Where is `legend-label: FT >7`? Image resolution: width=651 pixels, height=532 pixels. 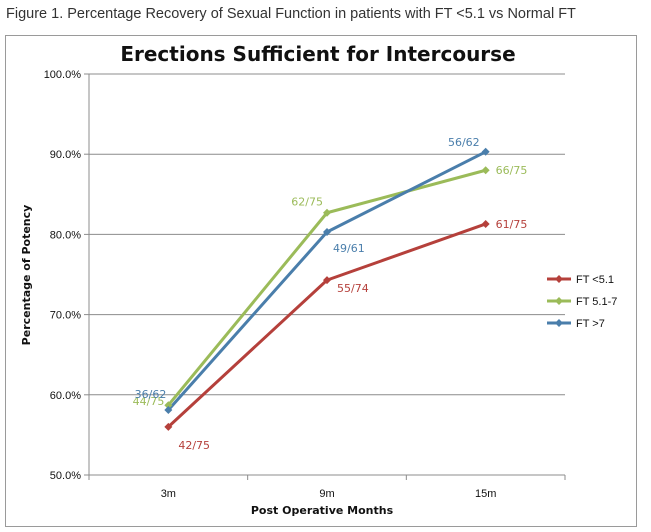
legend-label: FT >7 is located at coordinates (590, 324).